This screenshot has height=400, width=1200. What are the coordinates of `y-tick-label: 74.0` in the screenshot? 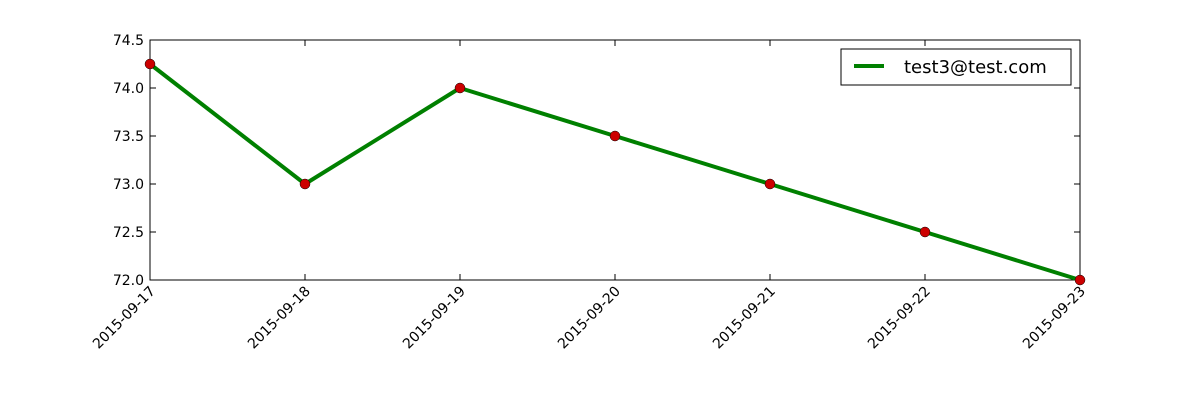 It's located at (128, 89).